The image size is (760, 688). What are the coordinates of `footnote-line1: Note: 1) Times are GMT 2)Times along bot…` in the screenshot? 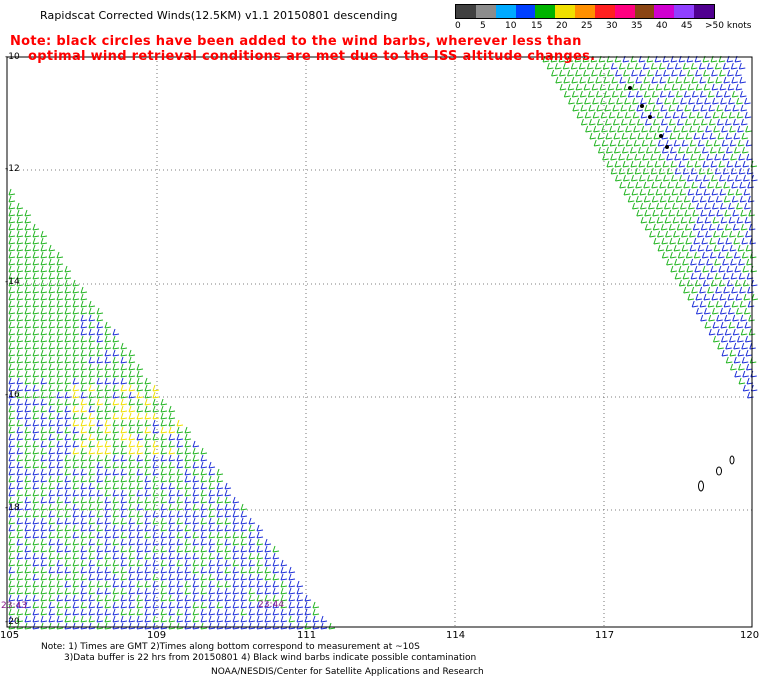 It's located at (230, 647).